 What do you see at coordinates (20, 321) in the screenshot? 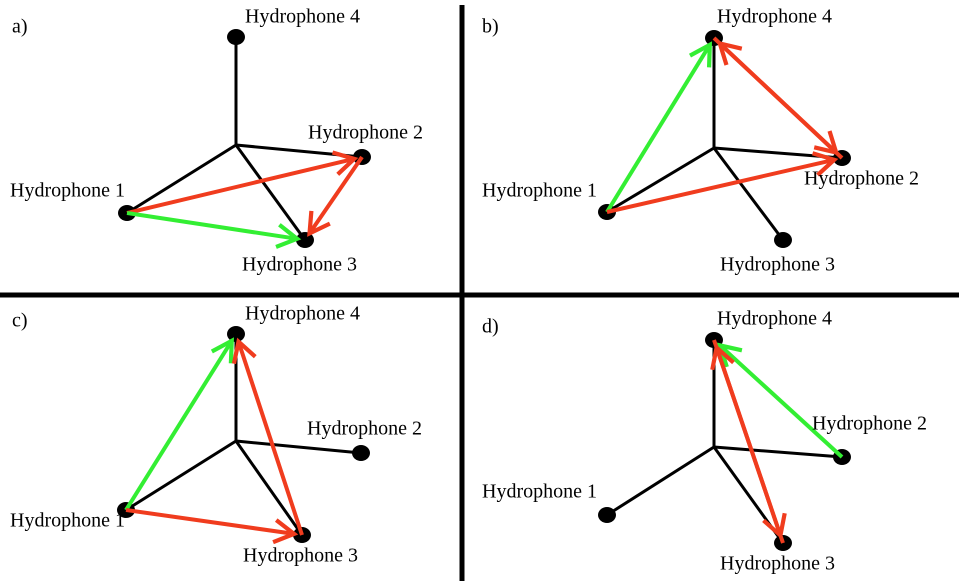
I see `panel-label: c)` at bounding box center [20, 321].